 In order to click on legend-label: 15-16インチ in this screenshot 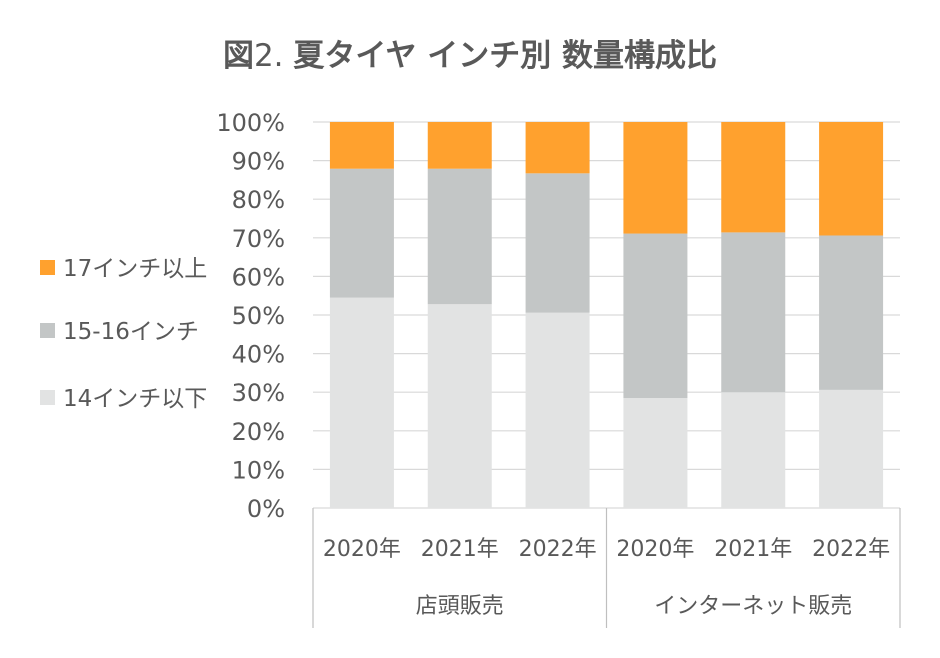, I will do `click(131, 332)`.